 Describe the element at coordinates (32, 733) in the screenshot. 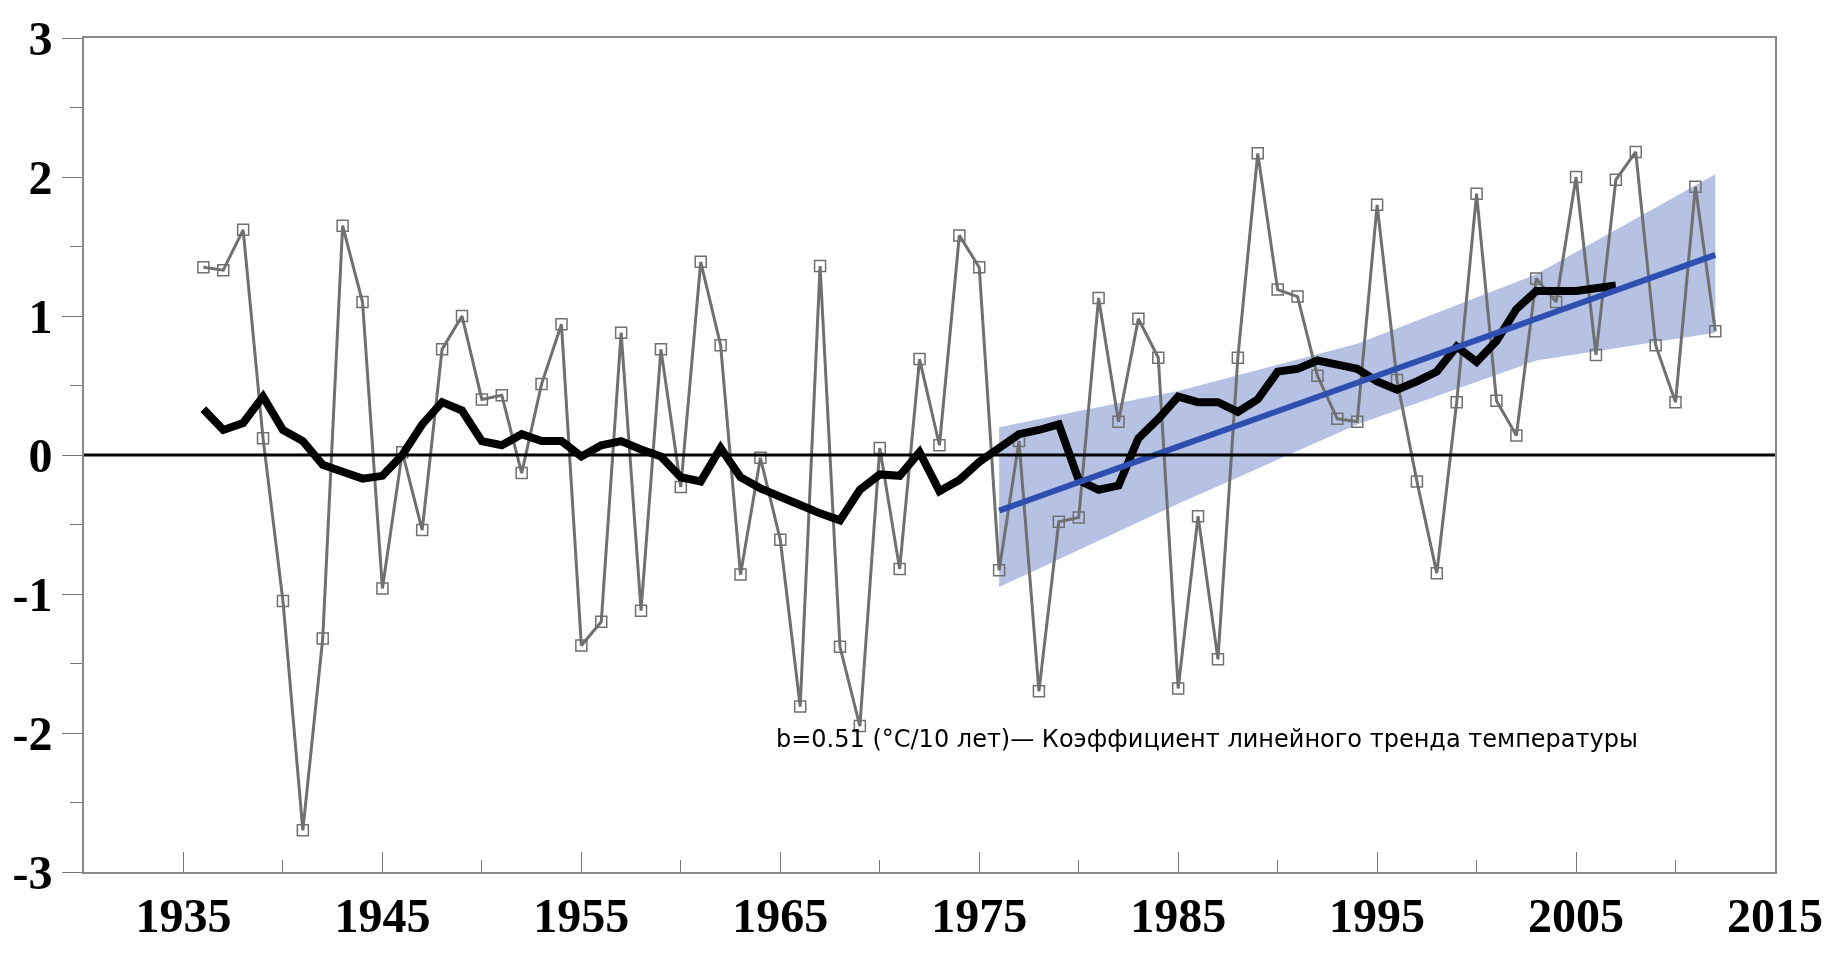

I see `y-tick-label: -2` at that location.